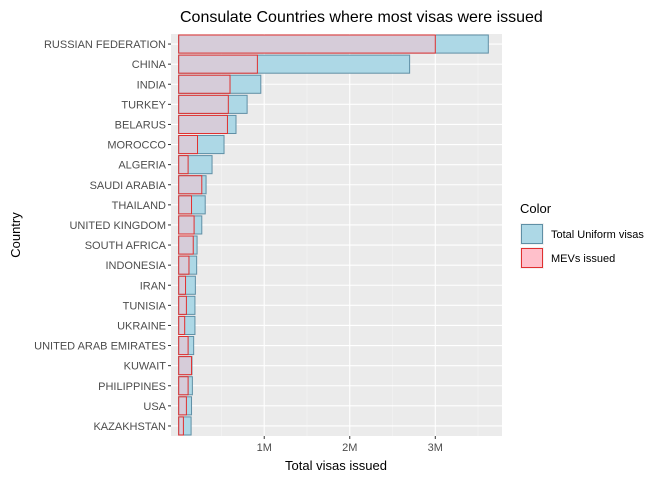 This screenshot has height=480, width=672. Describe the element at coordinates (154, 407) in the screenshot. I see `y-tick-label: USA` at that location.